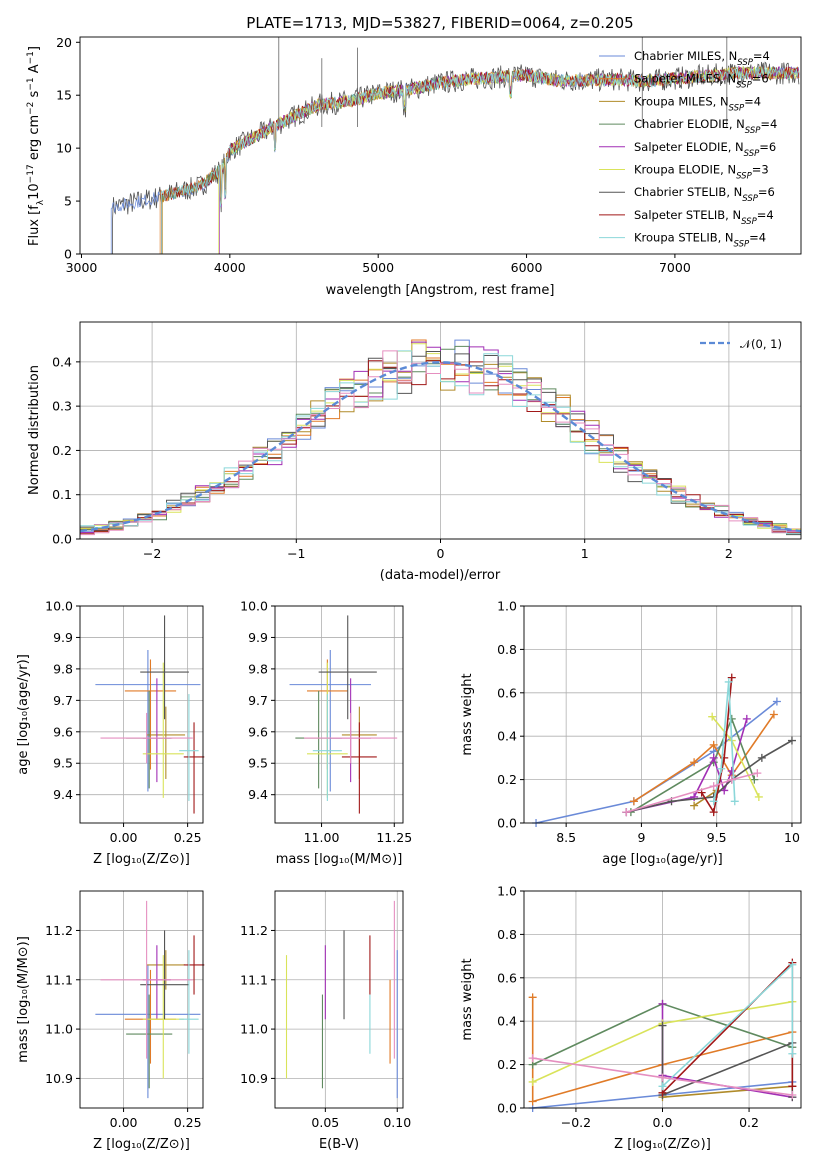  I want to click on mass-vs-Z-ytick-label-1: 11.0, so click(59, 1029).